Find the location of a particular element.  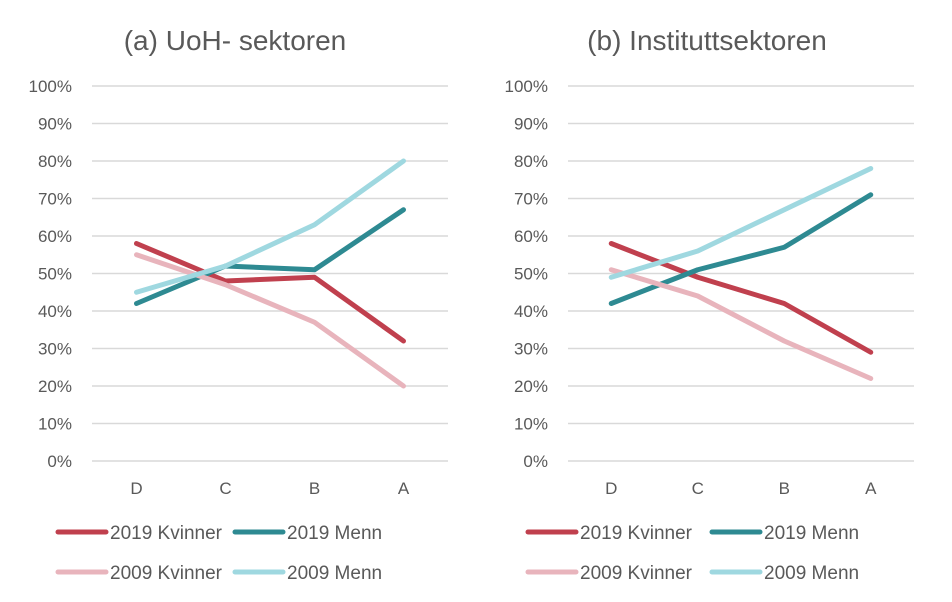

chart-title: (b) Instituttsektoren is located at coordinates (707, 40).